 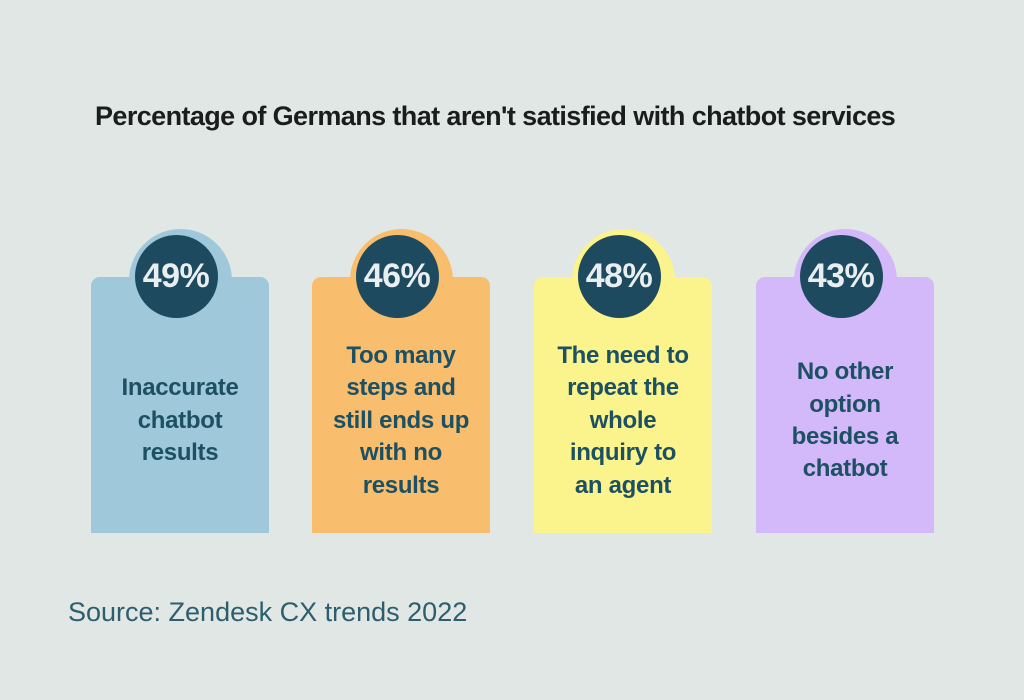 I want to click on source-attribution: Source: Zendesk CX trends 2022, so click(x=268, y=612).